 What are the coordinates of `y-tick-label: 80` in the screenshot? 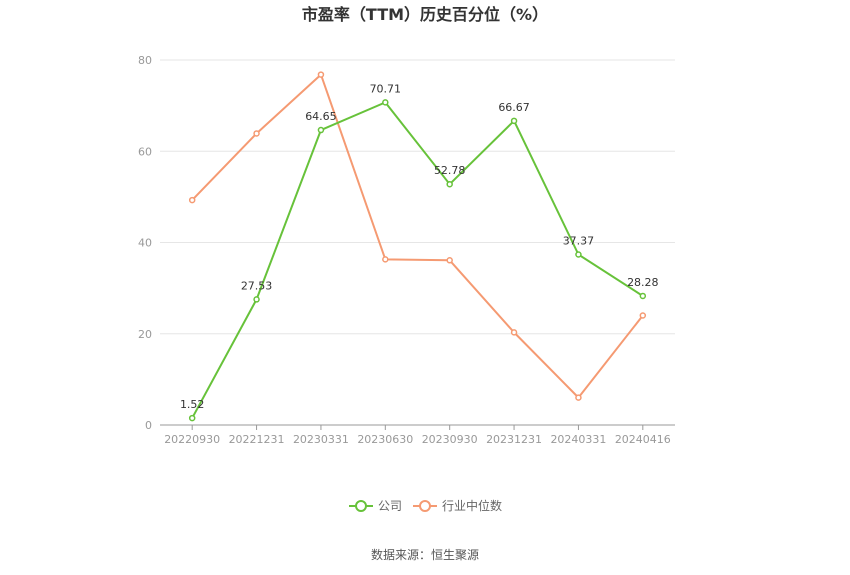 It's located at (145, 60).